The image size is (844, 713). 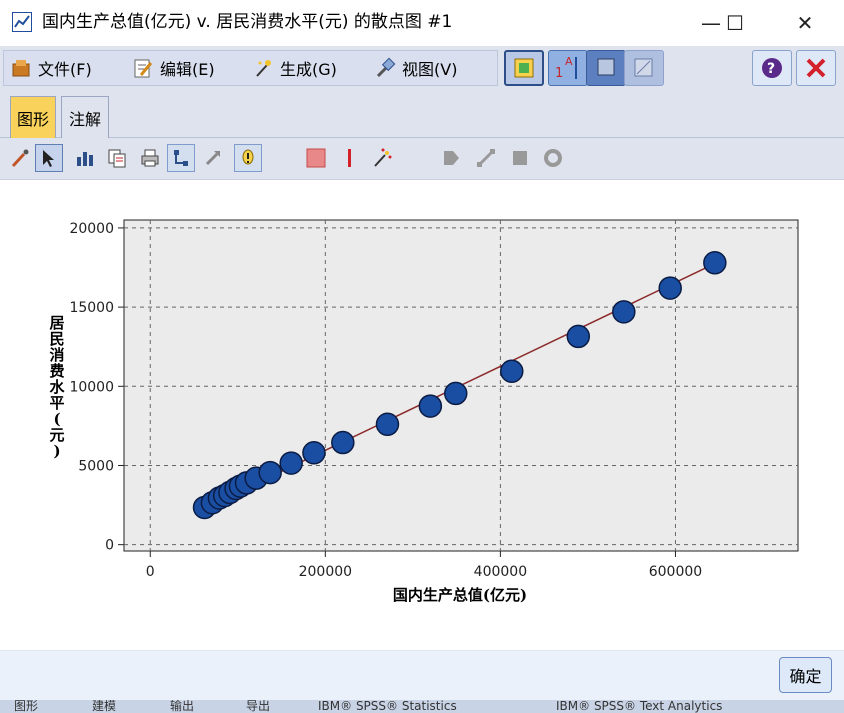 What do you see at coordinates (213, 158) in the screenshot?
I see `zoom-arrow-icon` at bounding box center [213, 158].